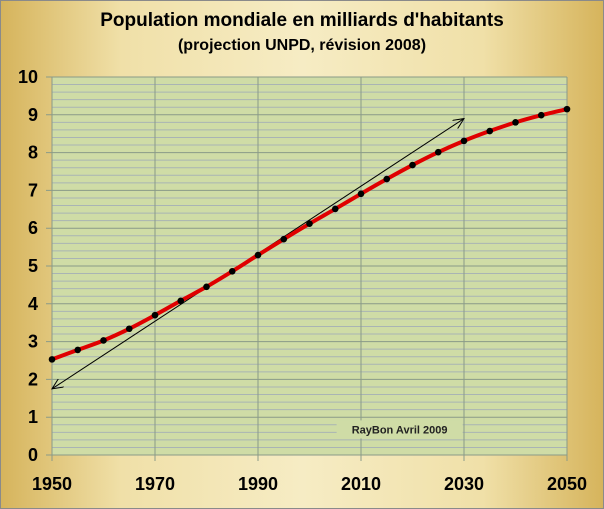  I want to click on chart-subtitle: (projection UNPD, révision 2008), so click(302, 45).